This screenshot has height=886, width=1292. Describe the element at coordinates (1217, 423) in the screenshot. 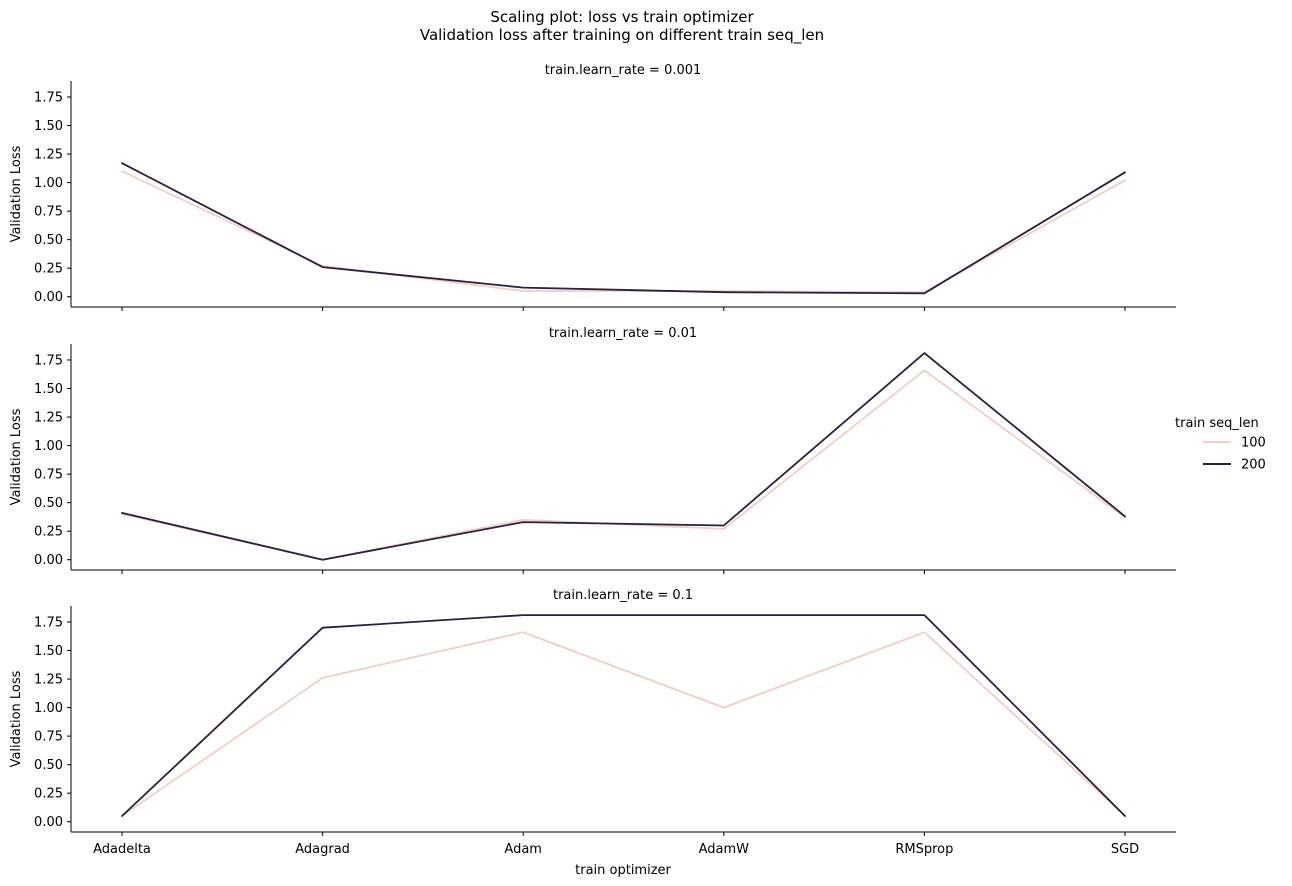

I see `legend-title: train seq_len` at that location.